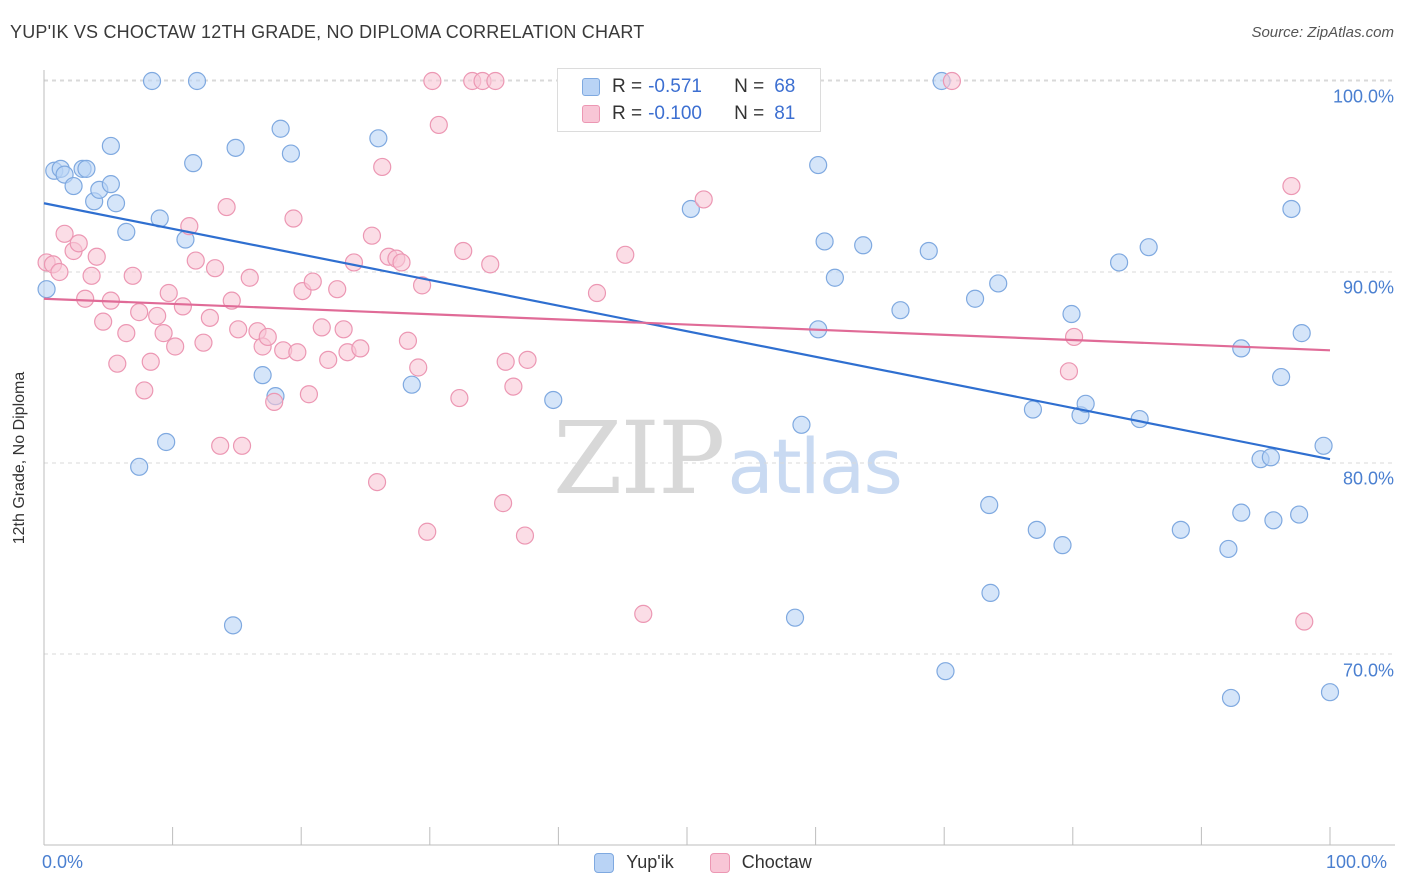 This screenshot has height=892, width=1406. I want to click on legend-r-value: -0.100, so click(675, 113).